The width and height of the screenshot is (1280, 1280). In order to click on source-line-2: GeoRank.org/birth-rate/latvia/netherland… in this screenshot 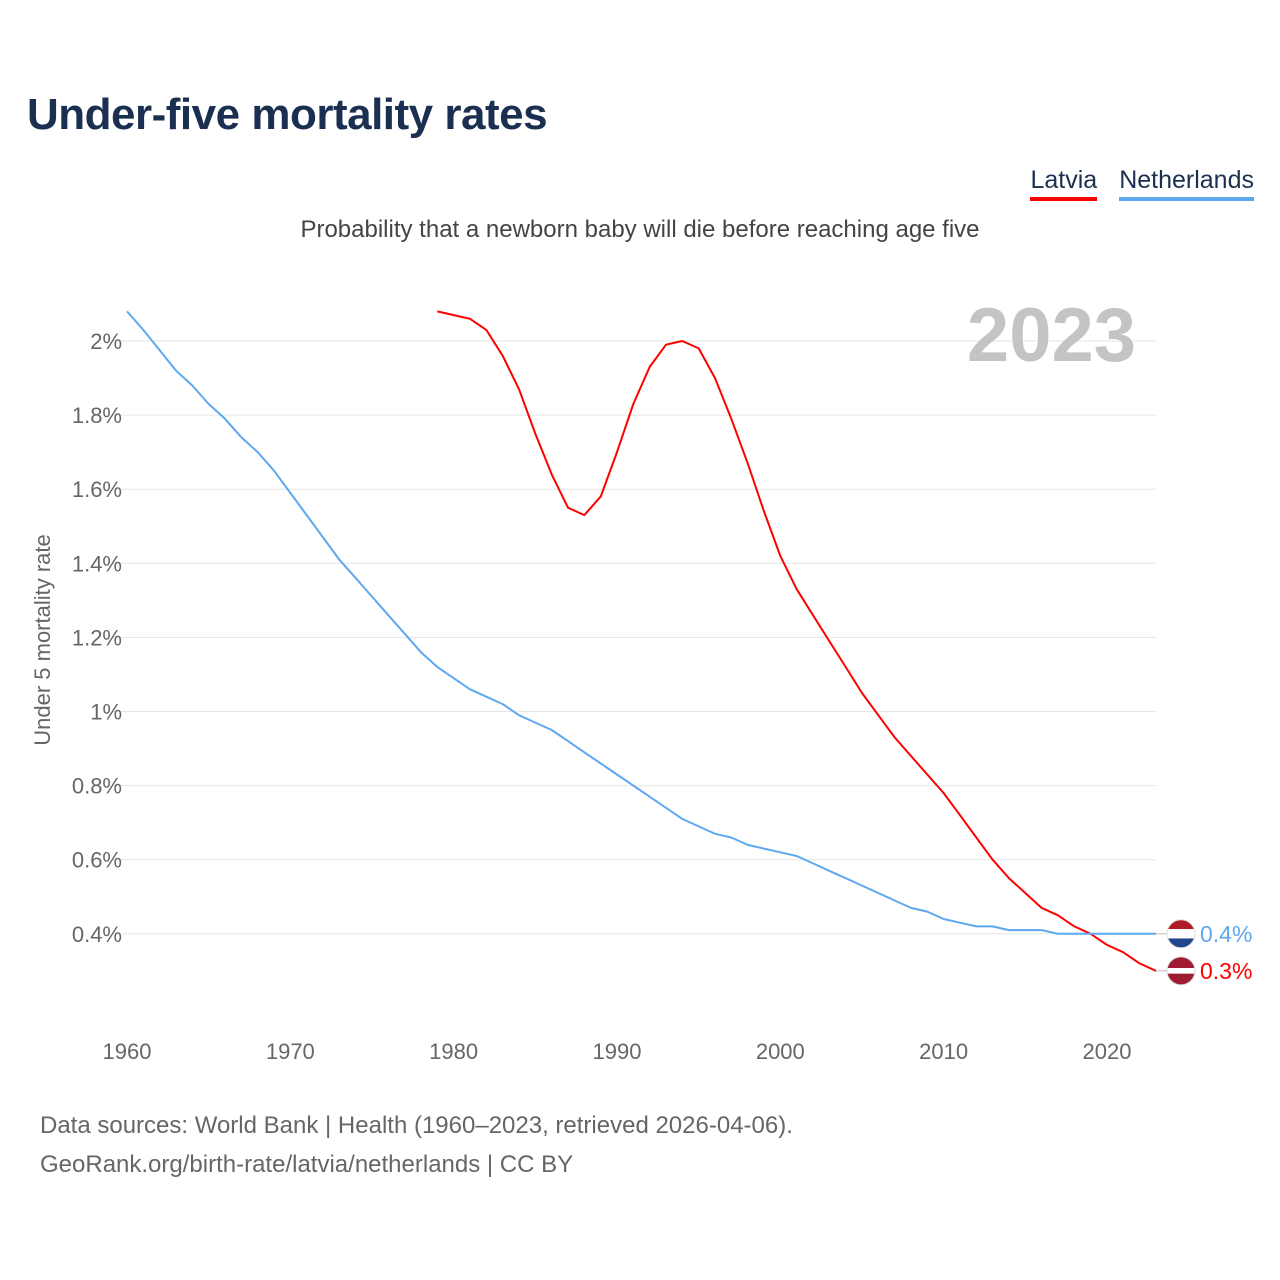, I will do `click(307, 1164)`.